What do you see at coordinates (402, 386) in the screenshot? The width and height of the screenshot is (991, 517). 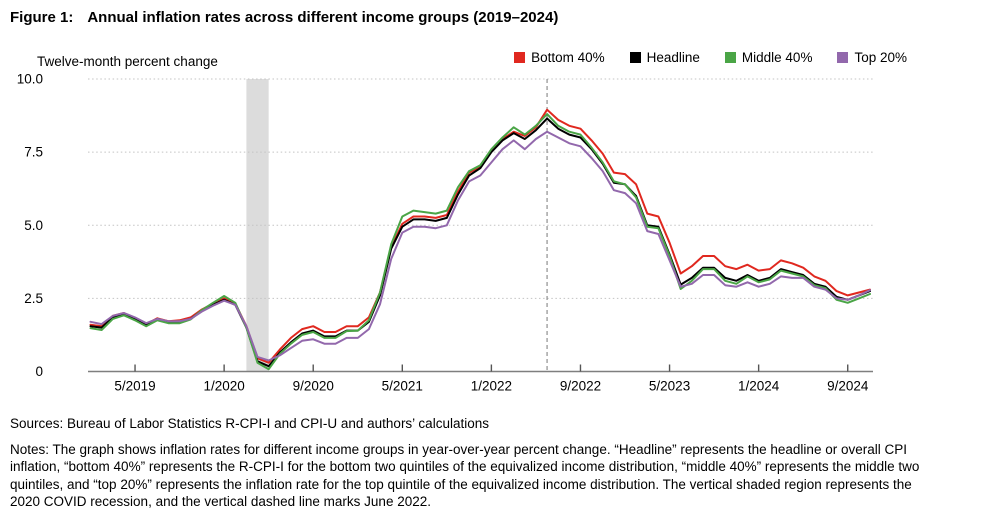 I see `x-tick-label: 5/2021` at bounding box center [402, 386].